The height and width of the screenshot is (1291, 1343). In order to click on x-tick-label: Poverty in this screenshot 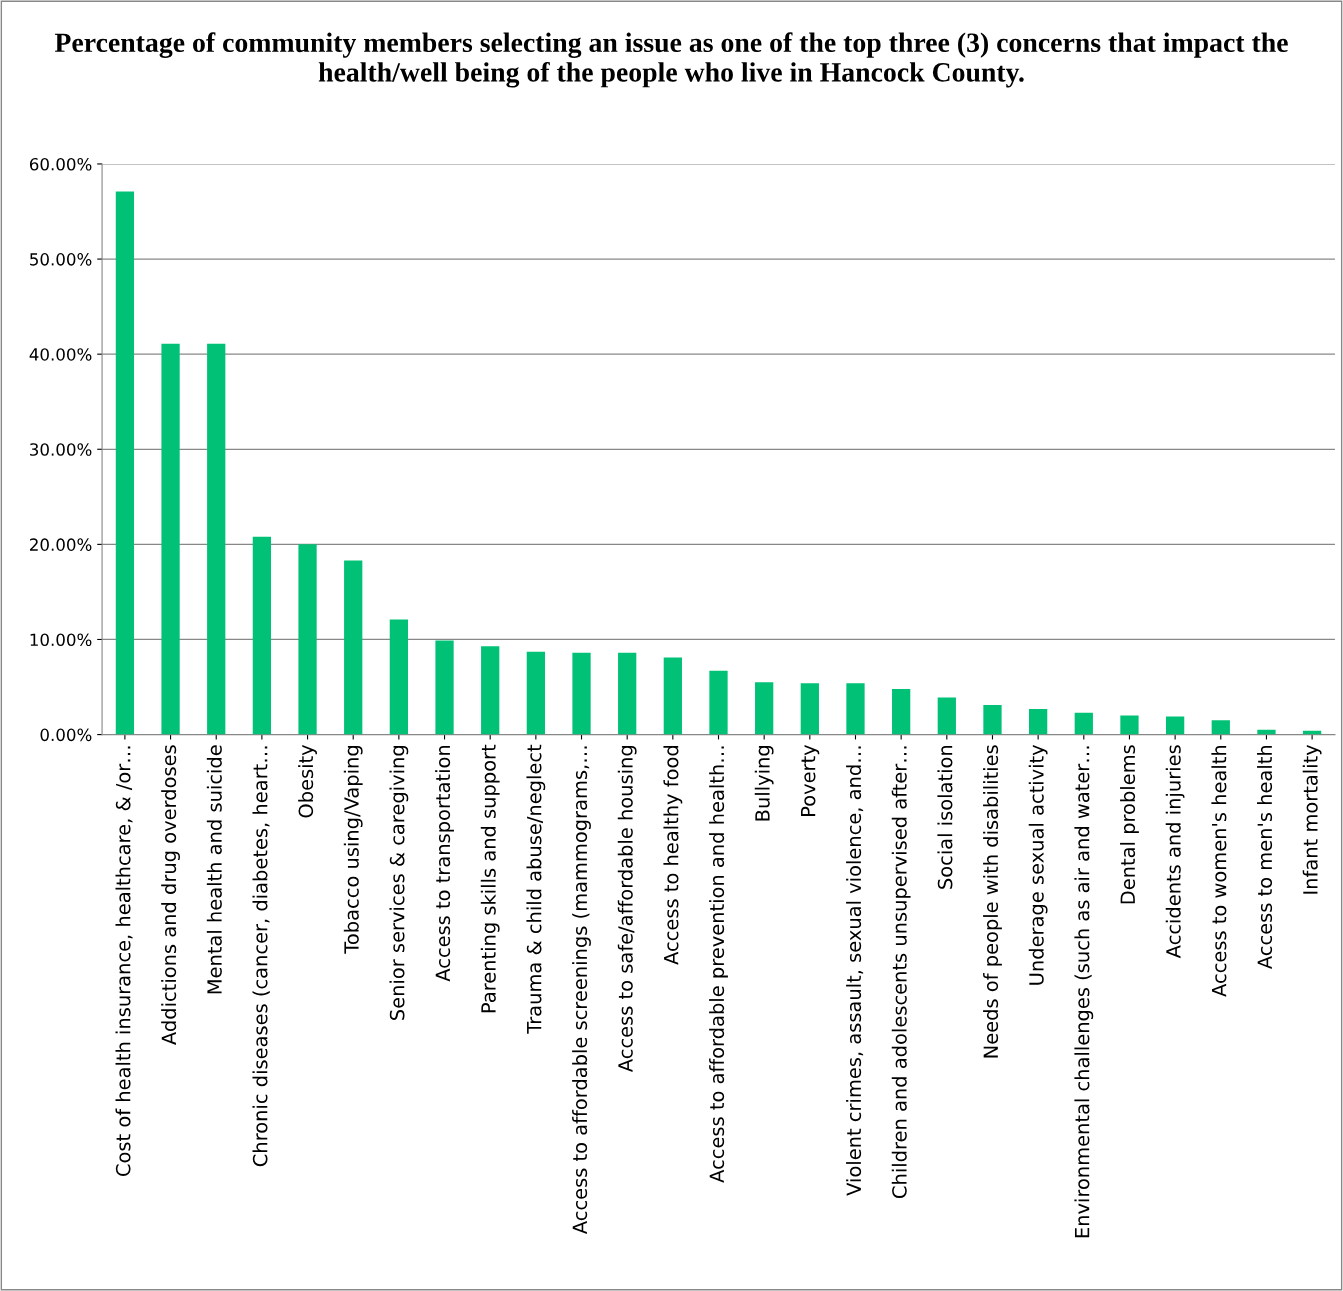, I will do `click(810, 780)`.